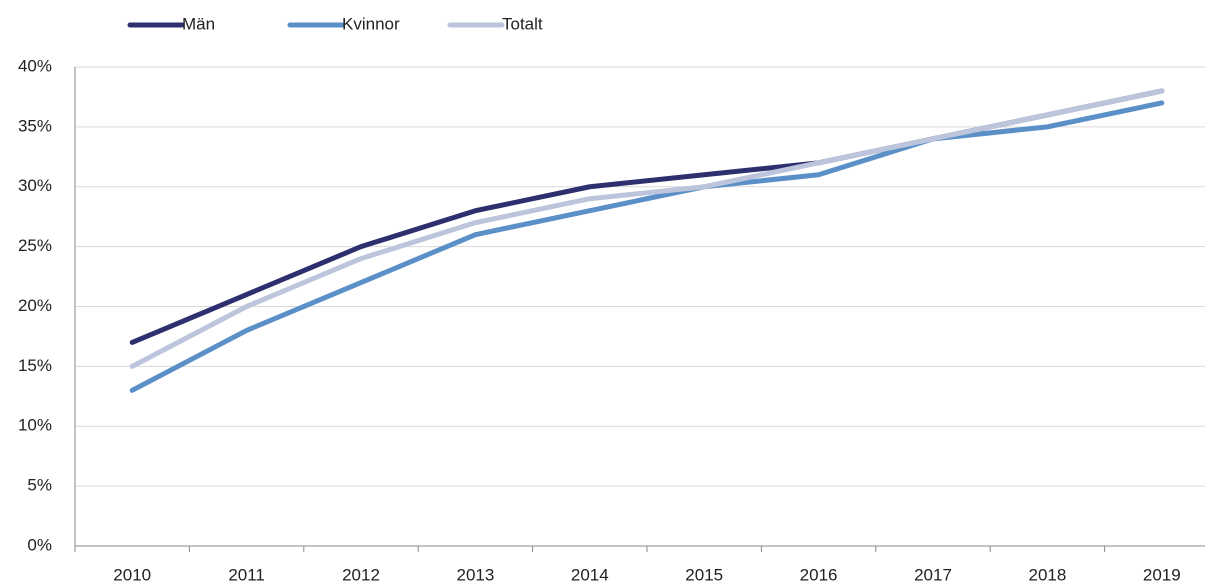  I want to click on y-tick-label: 0%, so click(39, 544).